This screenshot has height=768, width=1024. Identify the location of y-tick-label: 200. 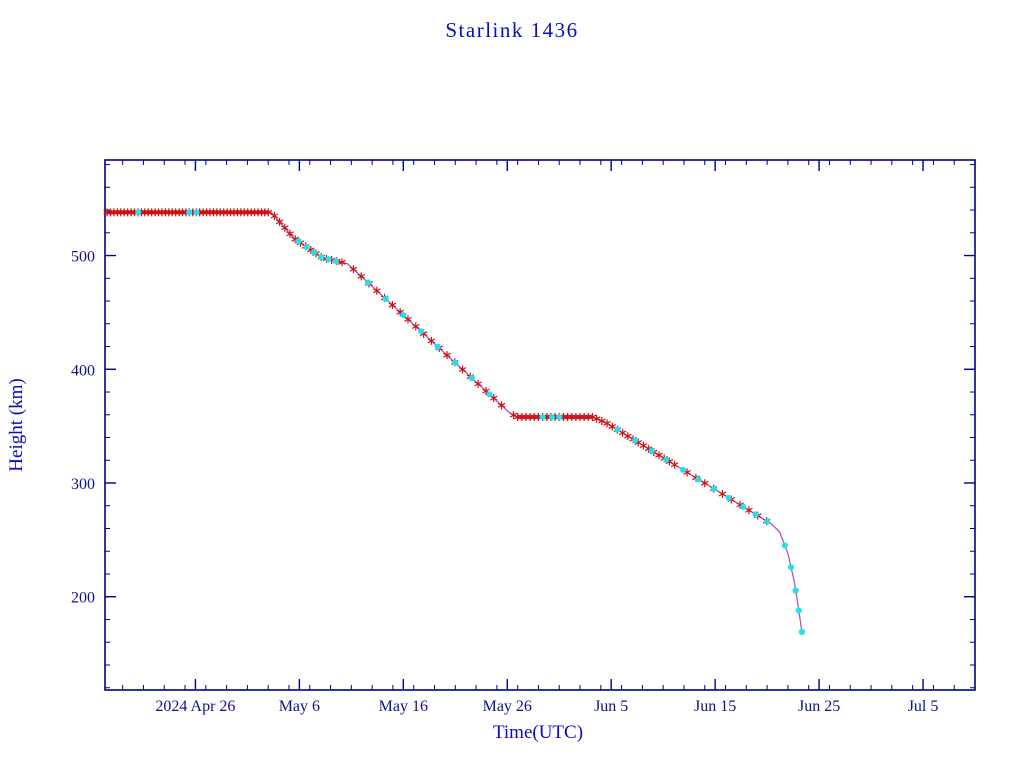
(83, 598).